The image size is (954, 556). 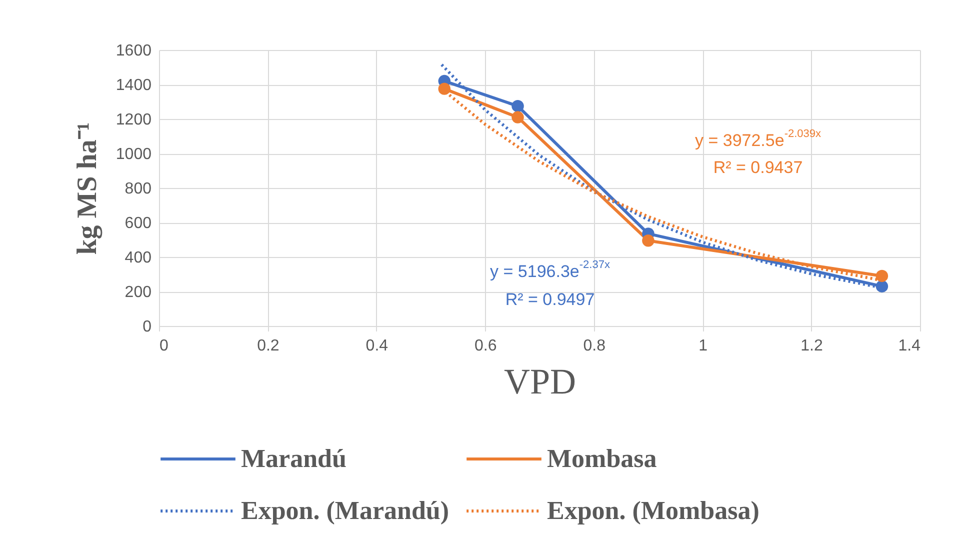 I want to click on annotation: R² = 0.9437, so click(x=758, y=167).